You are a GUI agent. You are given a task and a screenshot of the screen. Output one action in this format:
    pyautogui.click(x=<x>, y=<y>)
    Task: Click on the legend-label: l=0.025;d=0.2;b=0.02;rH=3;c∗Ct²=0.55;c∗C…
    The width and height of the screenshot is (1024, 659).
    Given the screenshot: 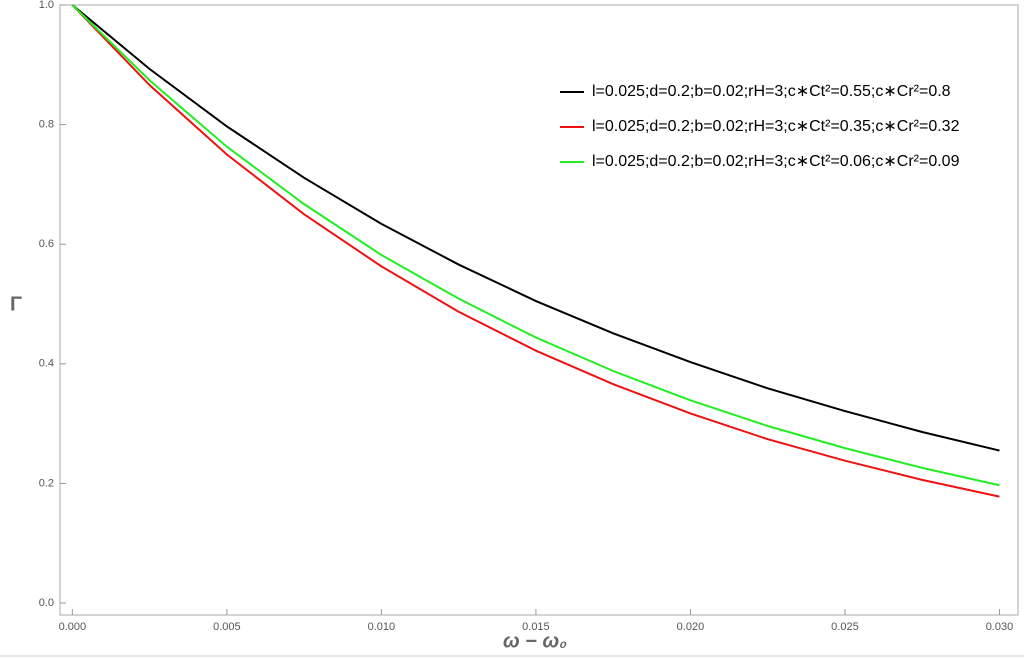 What is the action you would take?
    pyautogui.click(x=771, y=91)
    